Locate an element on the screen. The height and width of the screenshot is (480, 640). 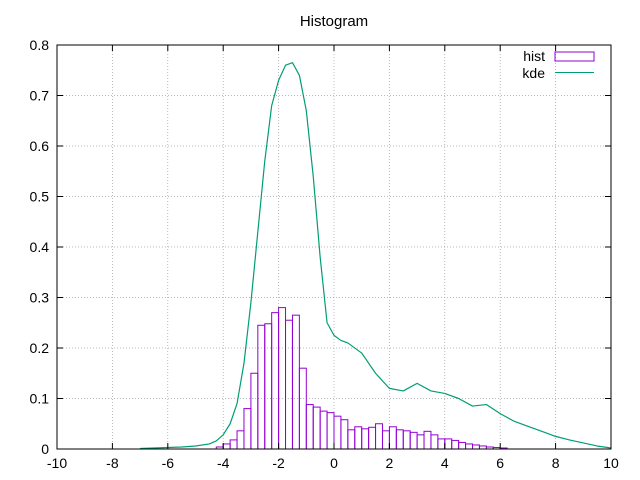
x-tick-label: 10 is located at coordinates (611, 463).